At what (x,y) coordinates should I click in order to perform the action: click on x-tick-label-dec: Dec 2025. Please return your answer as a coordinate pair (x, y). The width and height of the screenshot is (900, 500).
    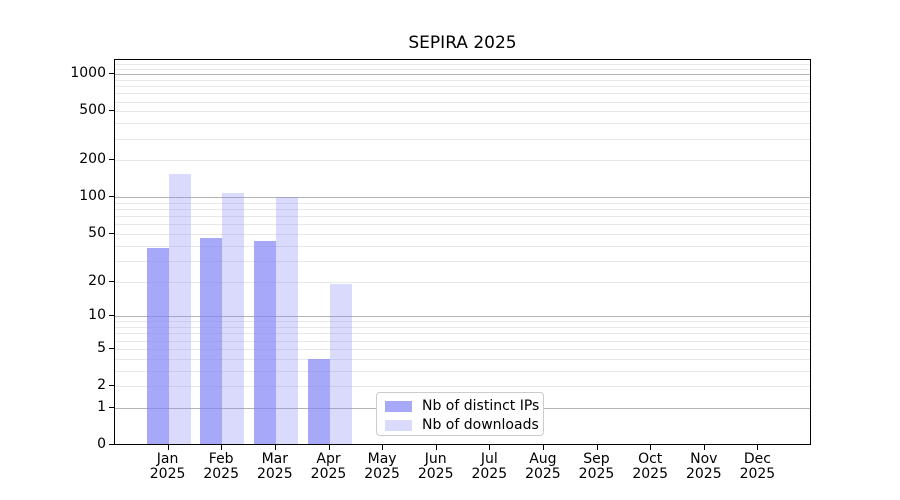
    Looking at the image, I should click on (757, 467).